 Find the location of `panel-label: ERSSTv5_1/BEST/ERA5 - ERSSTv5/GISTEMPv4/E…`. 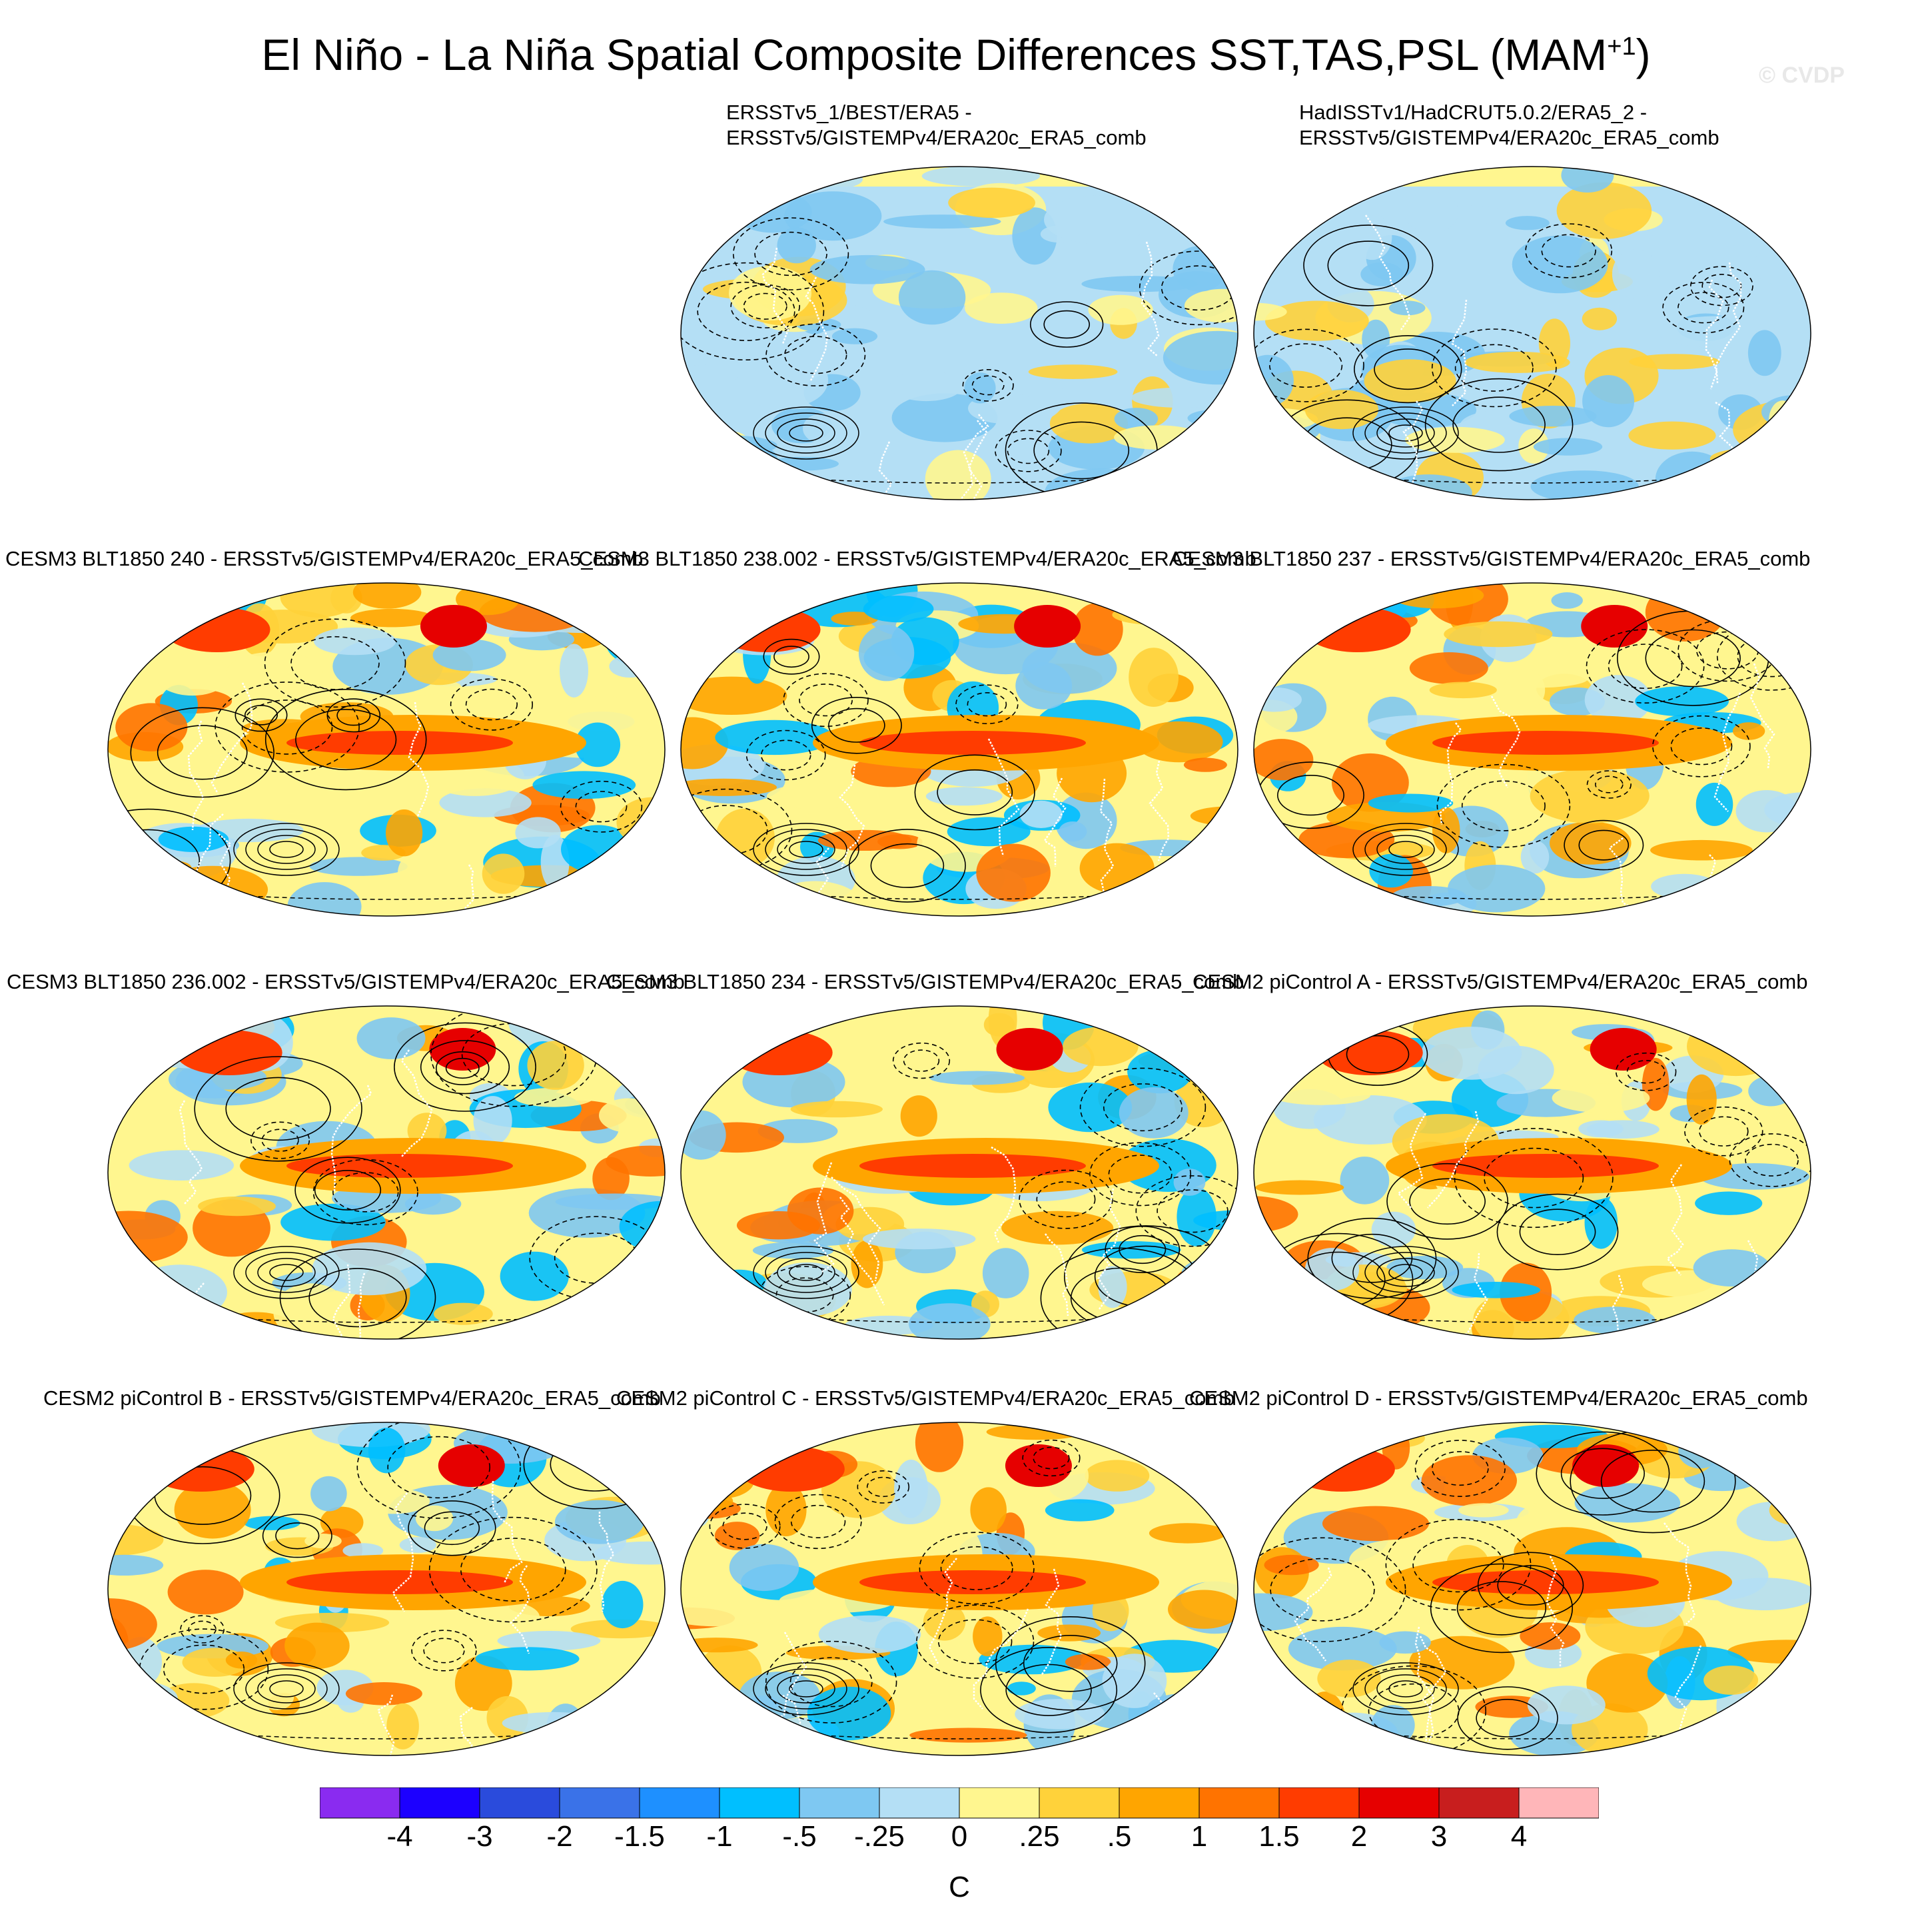

panel-label: ERSSTv5_1/BEST/ERA5 - ERSSTv5/GISTEMPv4/E… is located at coordinates (936, 125).